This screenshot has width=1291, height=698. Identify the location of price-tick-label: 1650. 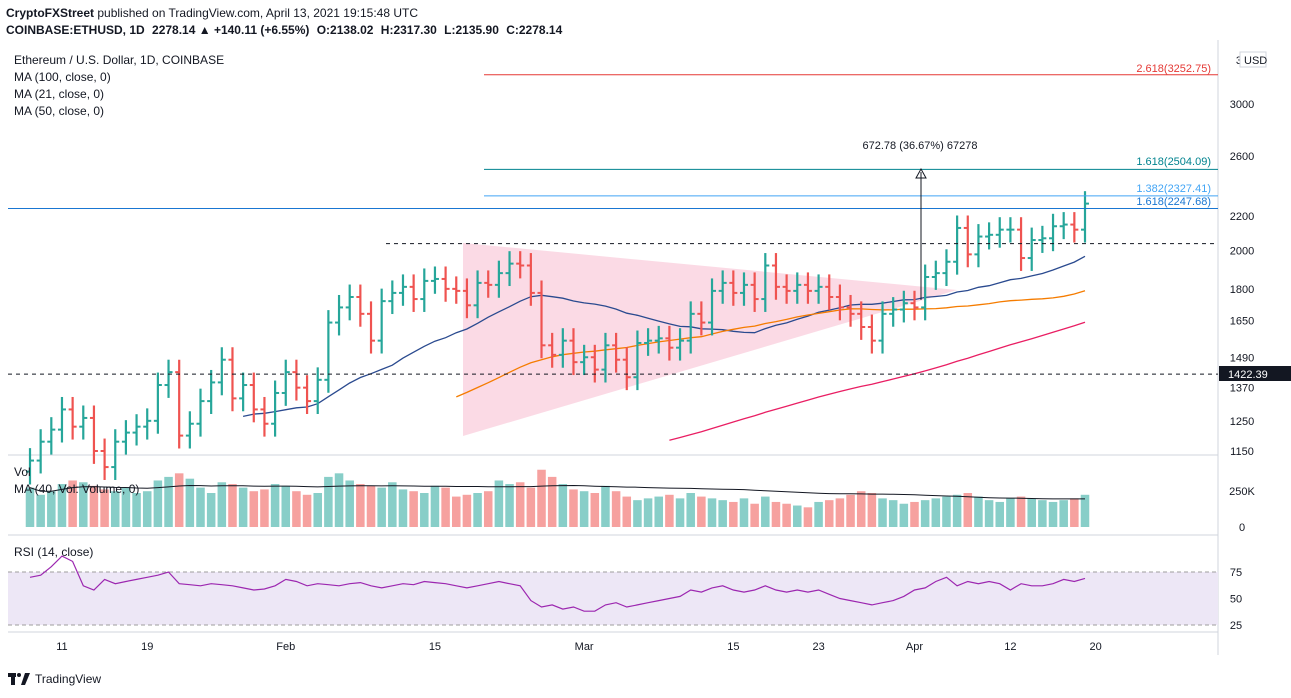
(1242, 321).